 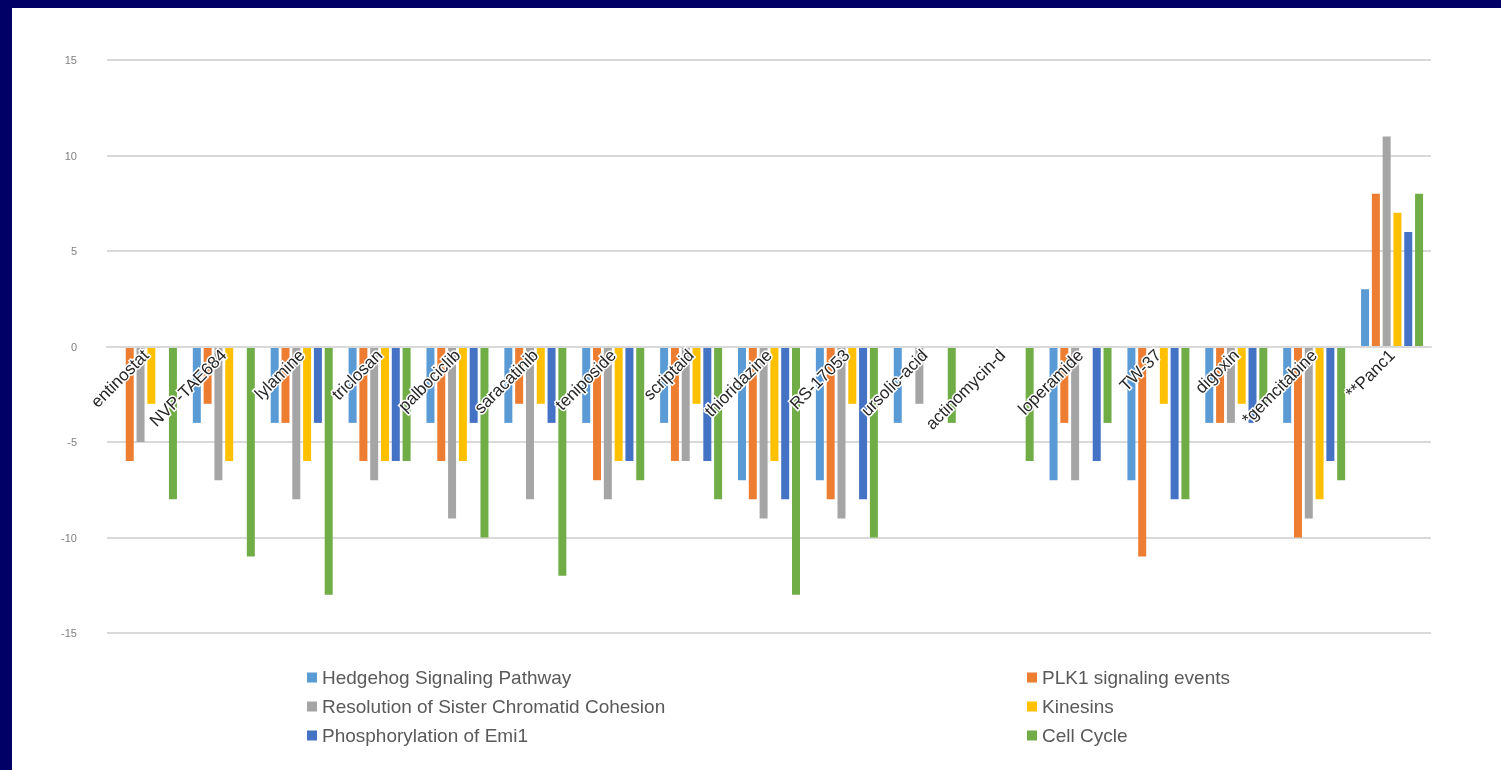 What do you see at coordinates (73, 346) in the screenshot?
I see `y-tick-label: 0` at bounding box center [73, 346].